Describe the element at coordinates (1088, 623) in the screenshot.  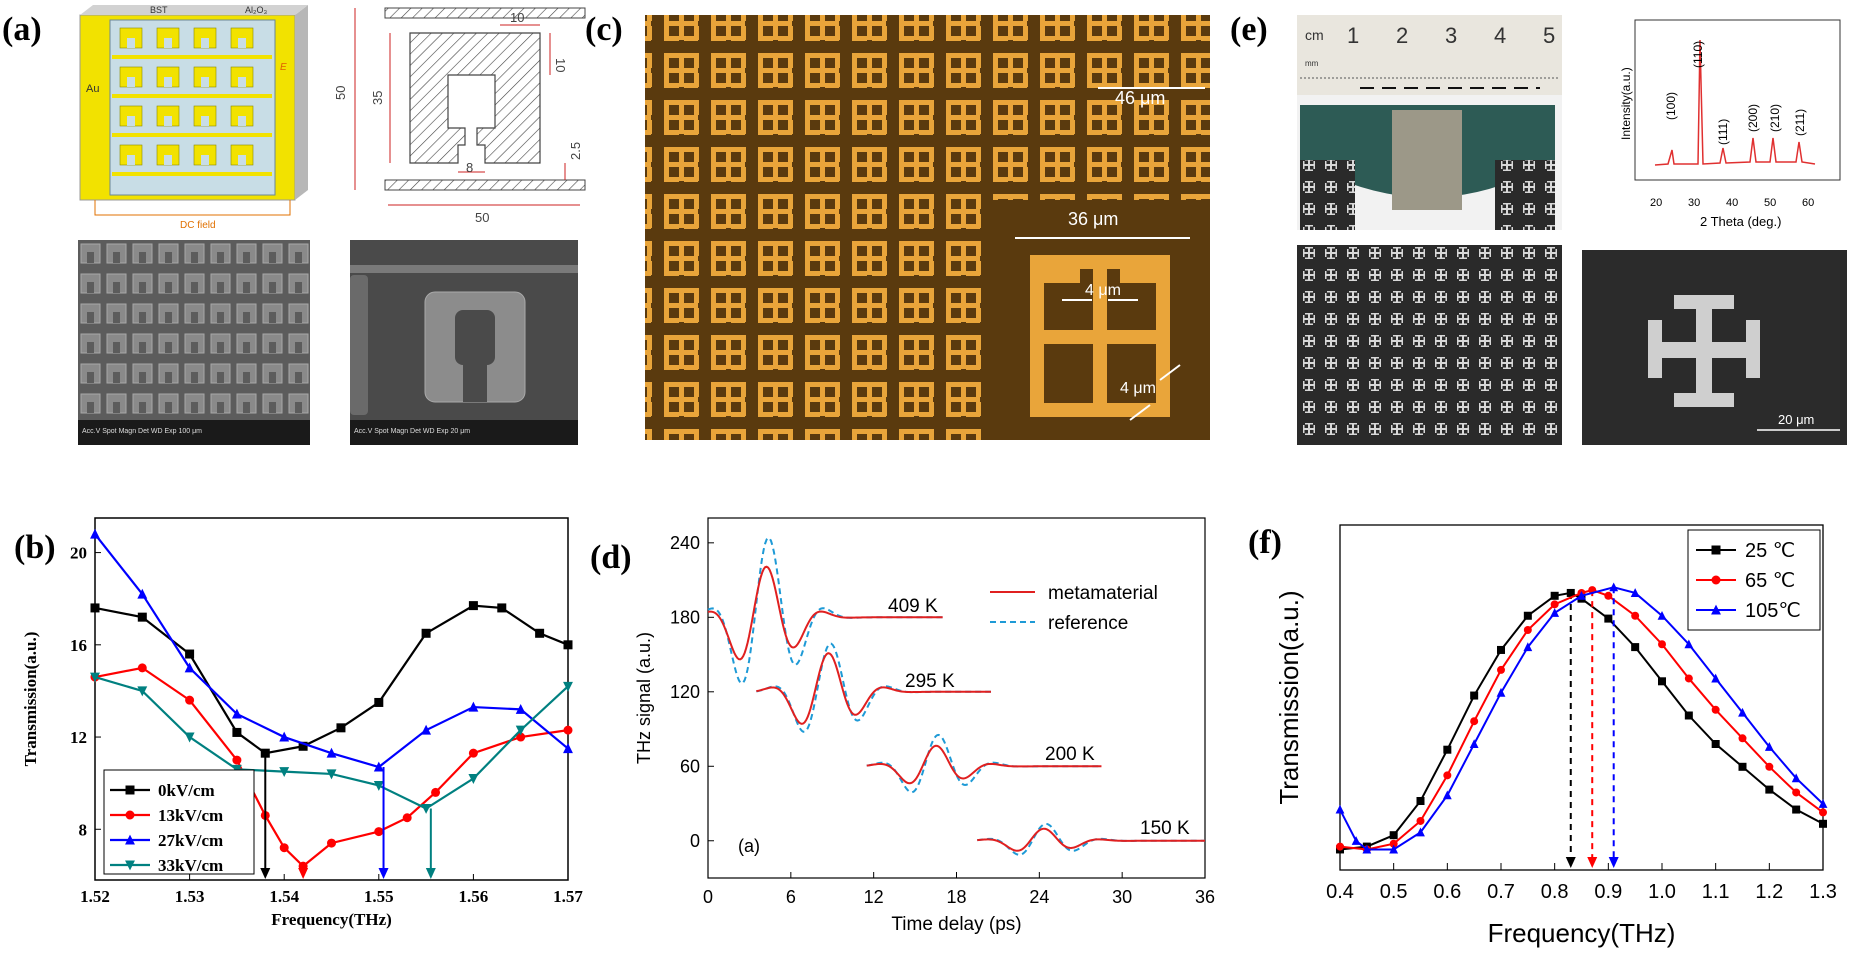
I see `chart-d-legend-label-reference: reference` at that location.